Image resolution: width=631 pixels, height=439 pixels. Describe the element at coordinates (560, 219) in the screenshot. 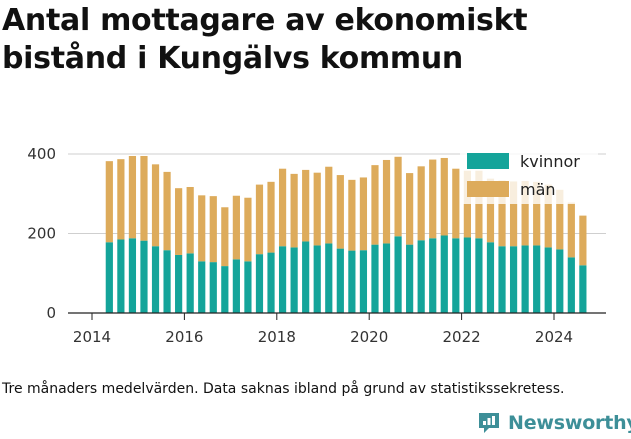

I see `bar-man-2024-Q1` at that location.